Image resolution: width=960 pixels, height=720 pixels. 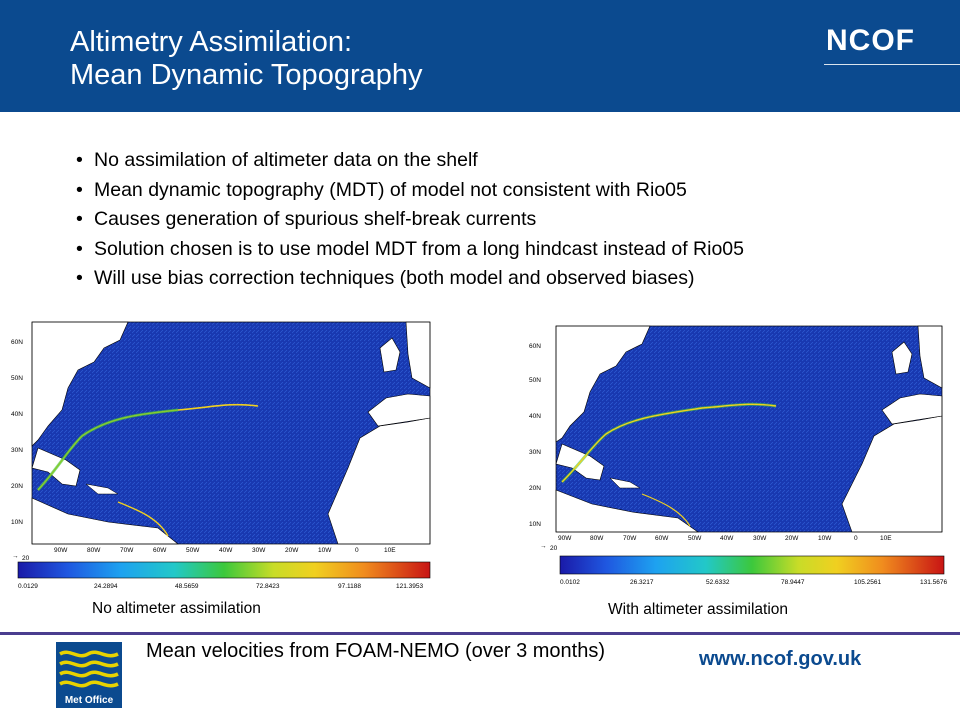 What do you see at coordinates (28, 586) in the screenshot?
I see `colorbar-label: 0.0129` at bounding box center [28, 586].